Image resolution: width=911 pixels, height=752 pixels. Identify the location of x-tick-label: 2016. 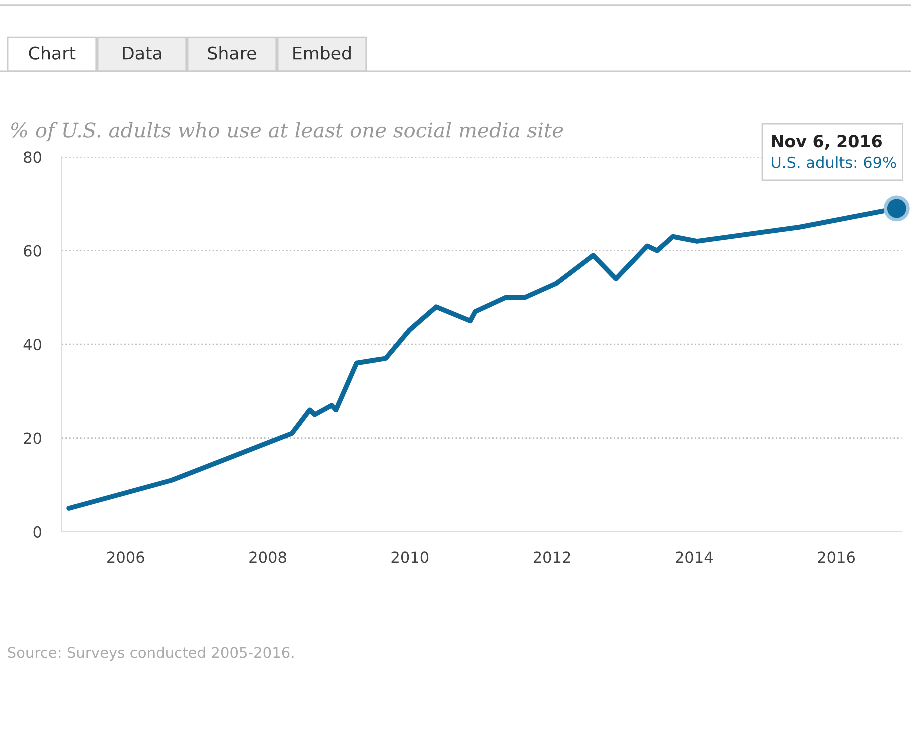
(836, 558).